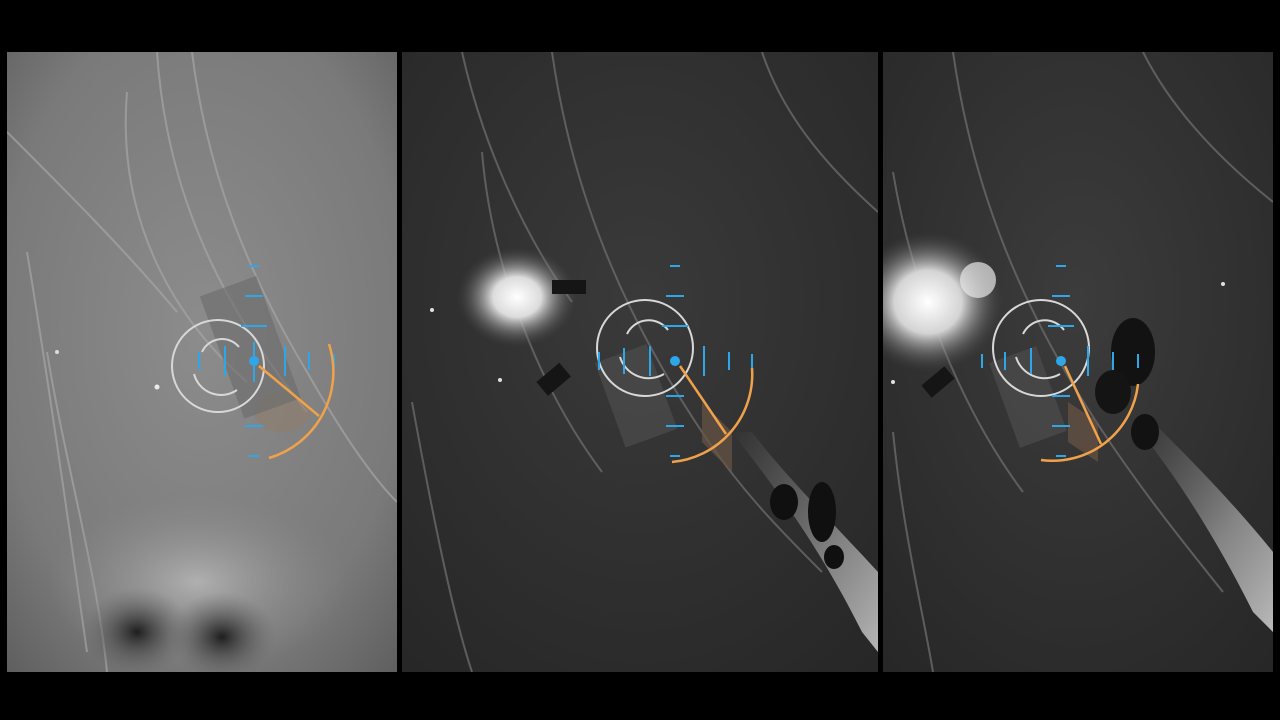  Describe the element at coordinates (517, 297) in the screenshot. I see `impact-flash` at that location.